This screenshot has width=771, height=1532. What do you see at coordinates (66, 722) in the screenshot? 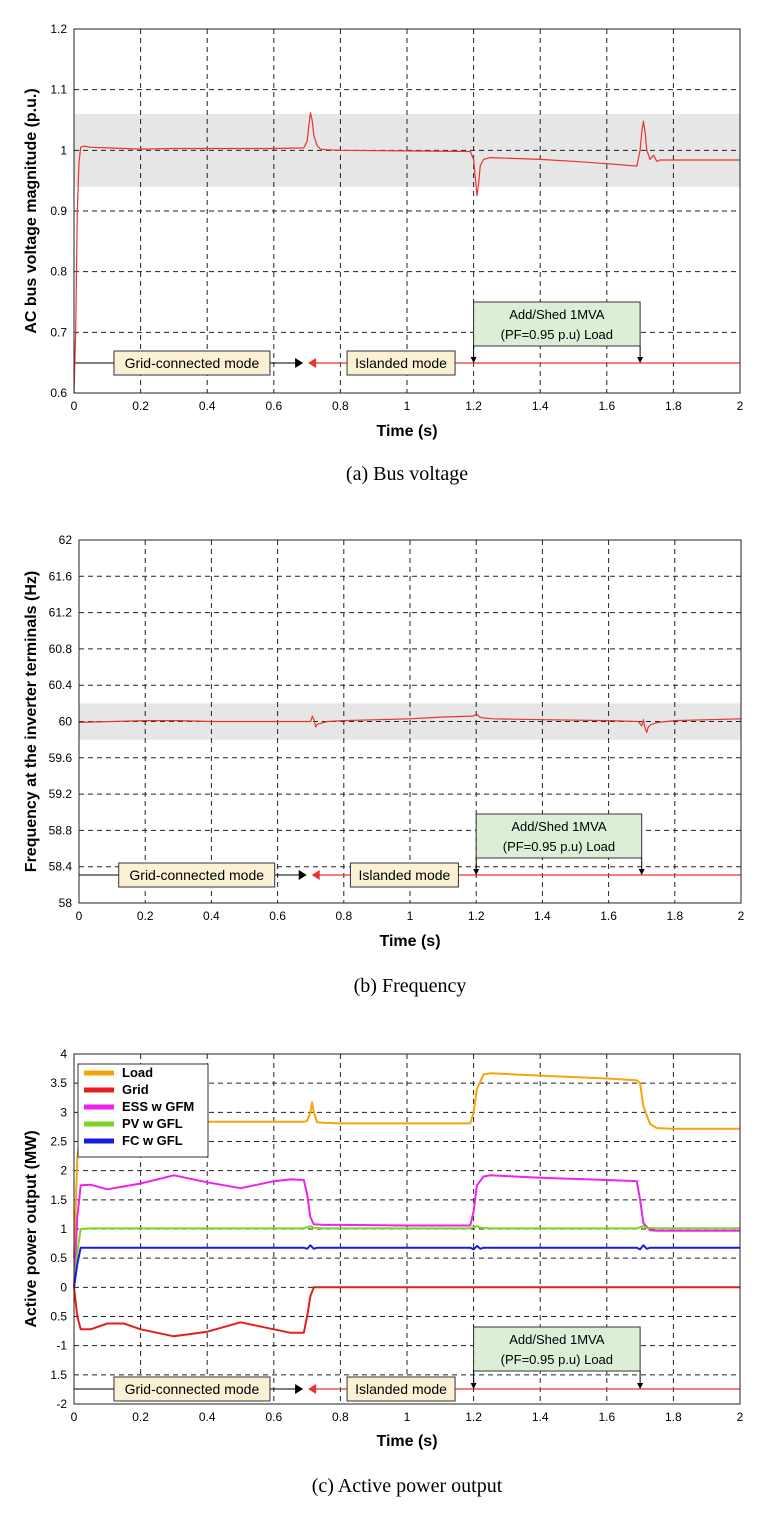
I see `y-tick-label: 60` at bounding box center [66, 722].